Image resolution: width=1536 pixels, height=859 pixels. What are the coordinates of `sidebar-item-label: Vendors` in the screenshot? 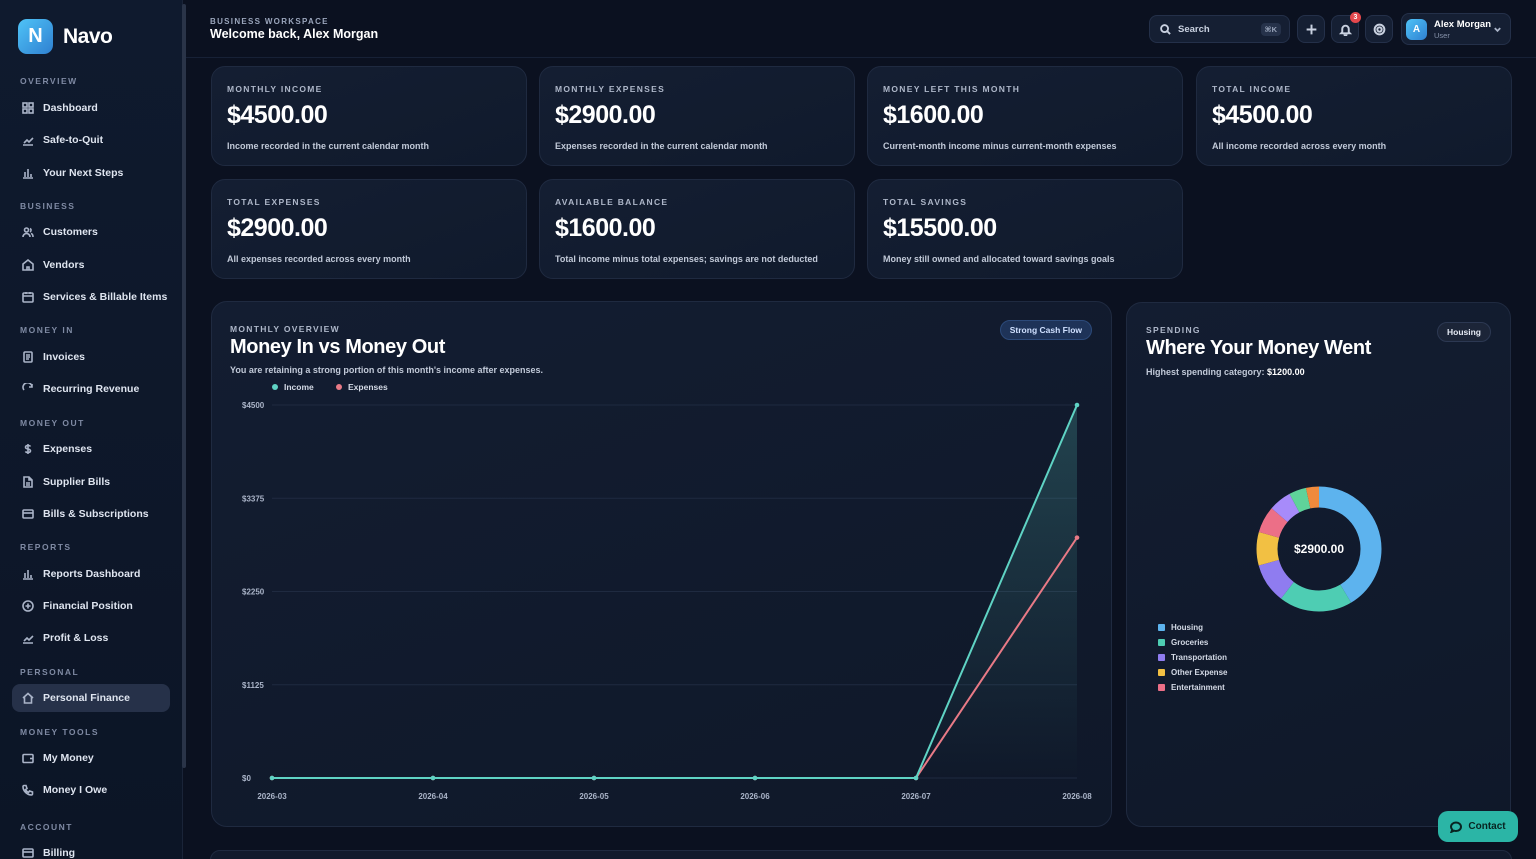 It's located at (64, 265).